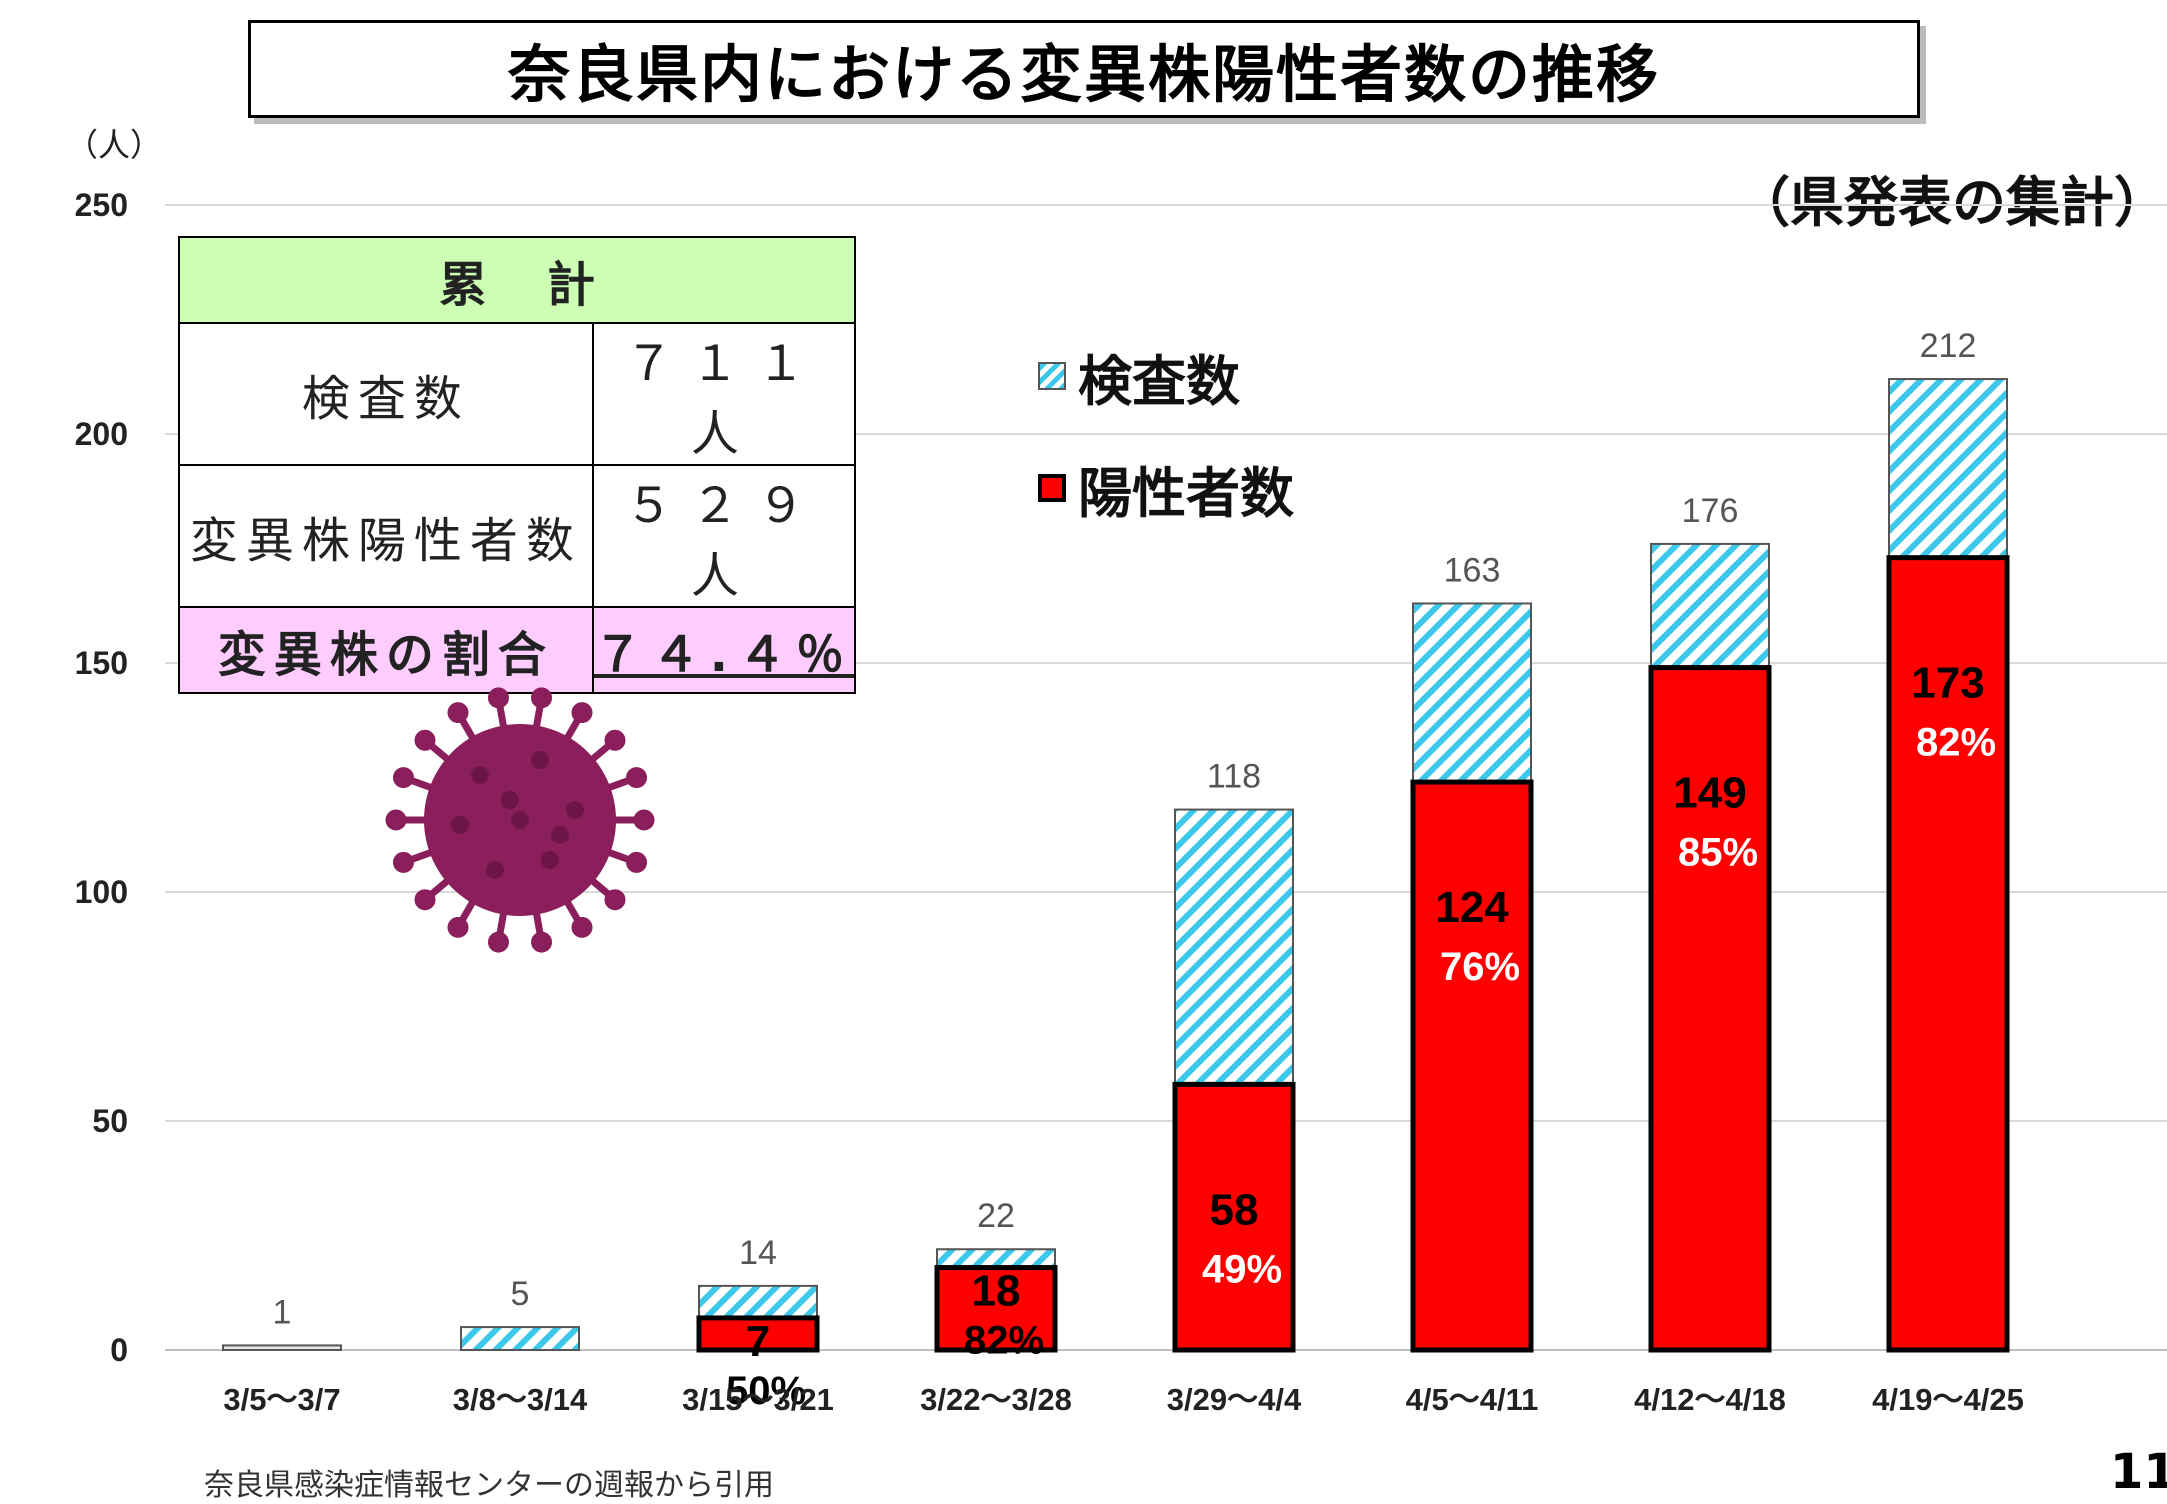  I want to click on summary-header: 累計, so click(517, 280).